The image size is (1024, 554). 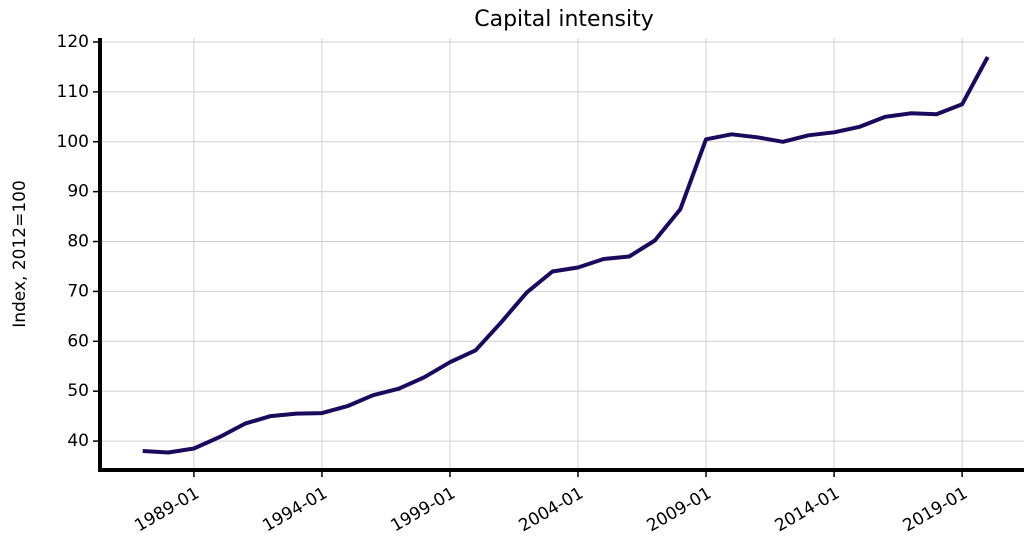 I want to click on y-tick-label: 110, so click(x=73, y=92).